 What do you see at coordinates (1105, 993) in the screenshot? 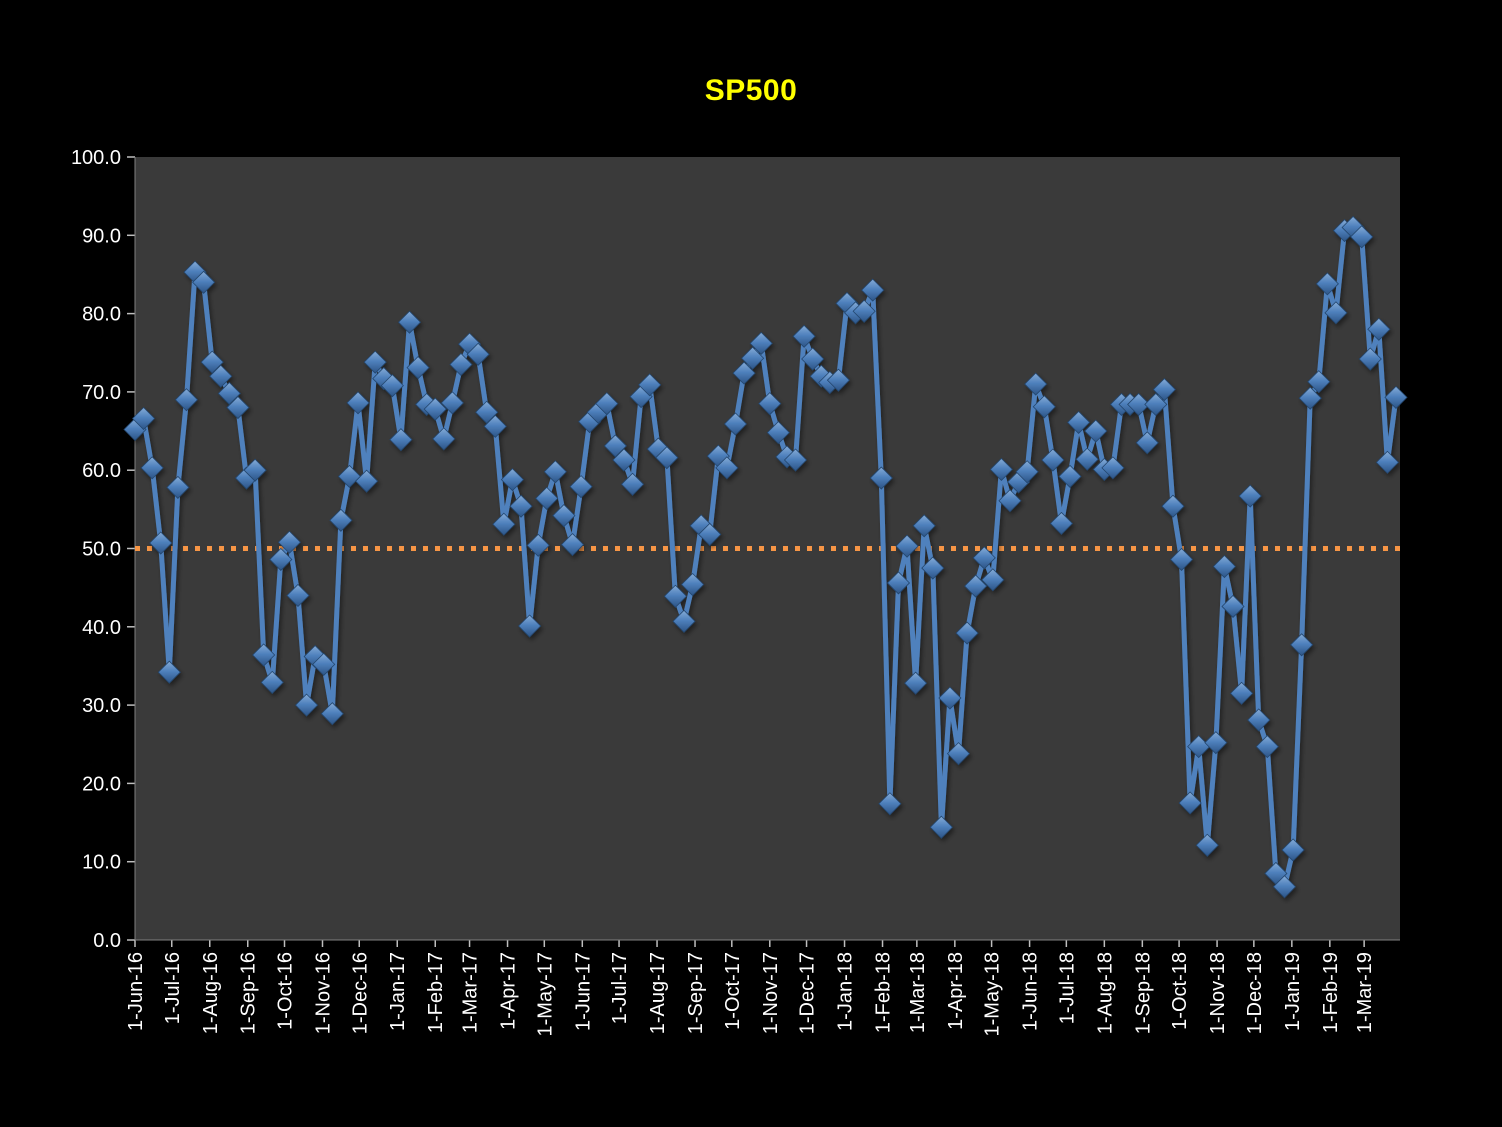
I see `x-axis-tick-label: 1-Aug-18` at bounding box center [1105, 993].